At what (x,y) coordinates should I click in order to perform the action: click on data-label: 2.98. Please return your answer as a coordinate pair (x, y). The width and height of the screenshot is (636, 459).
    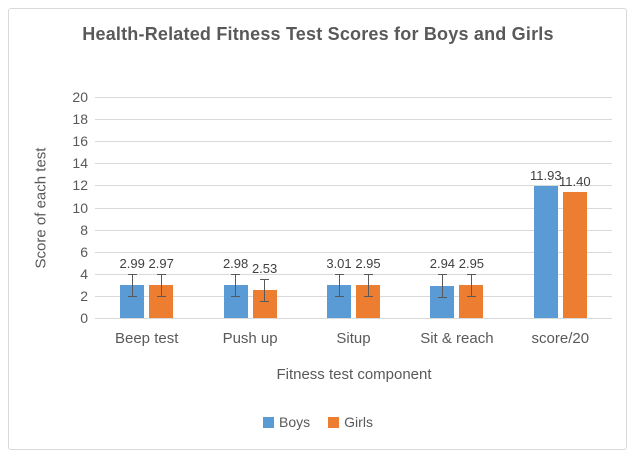
    Looking at the image, I should click on (235, 264).